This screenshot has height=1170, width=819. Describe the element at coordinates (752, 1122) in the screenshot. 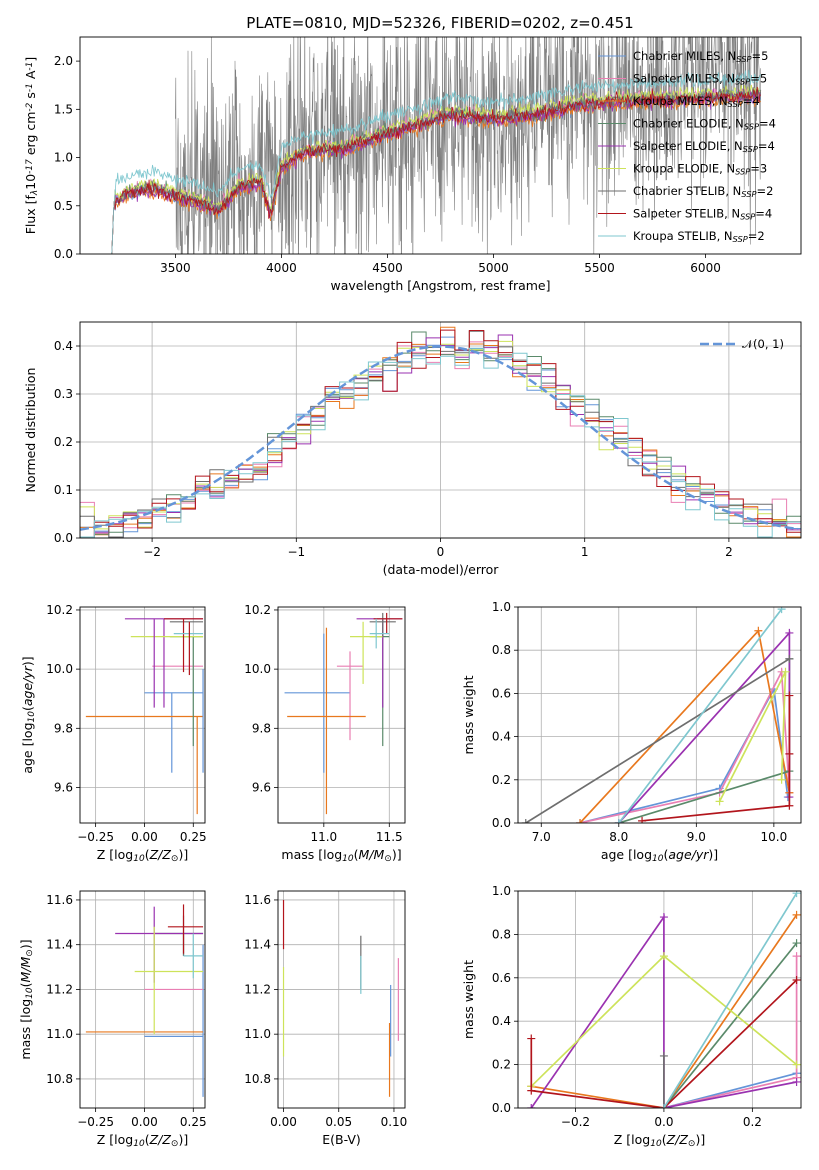

I see `x-tick-label: 0.2` at that location.